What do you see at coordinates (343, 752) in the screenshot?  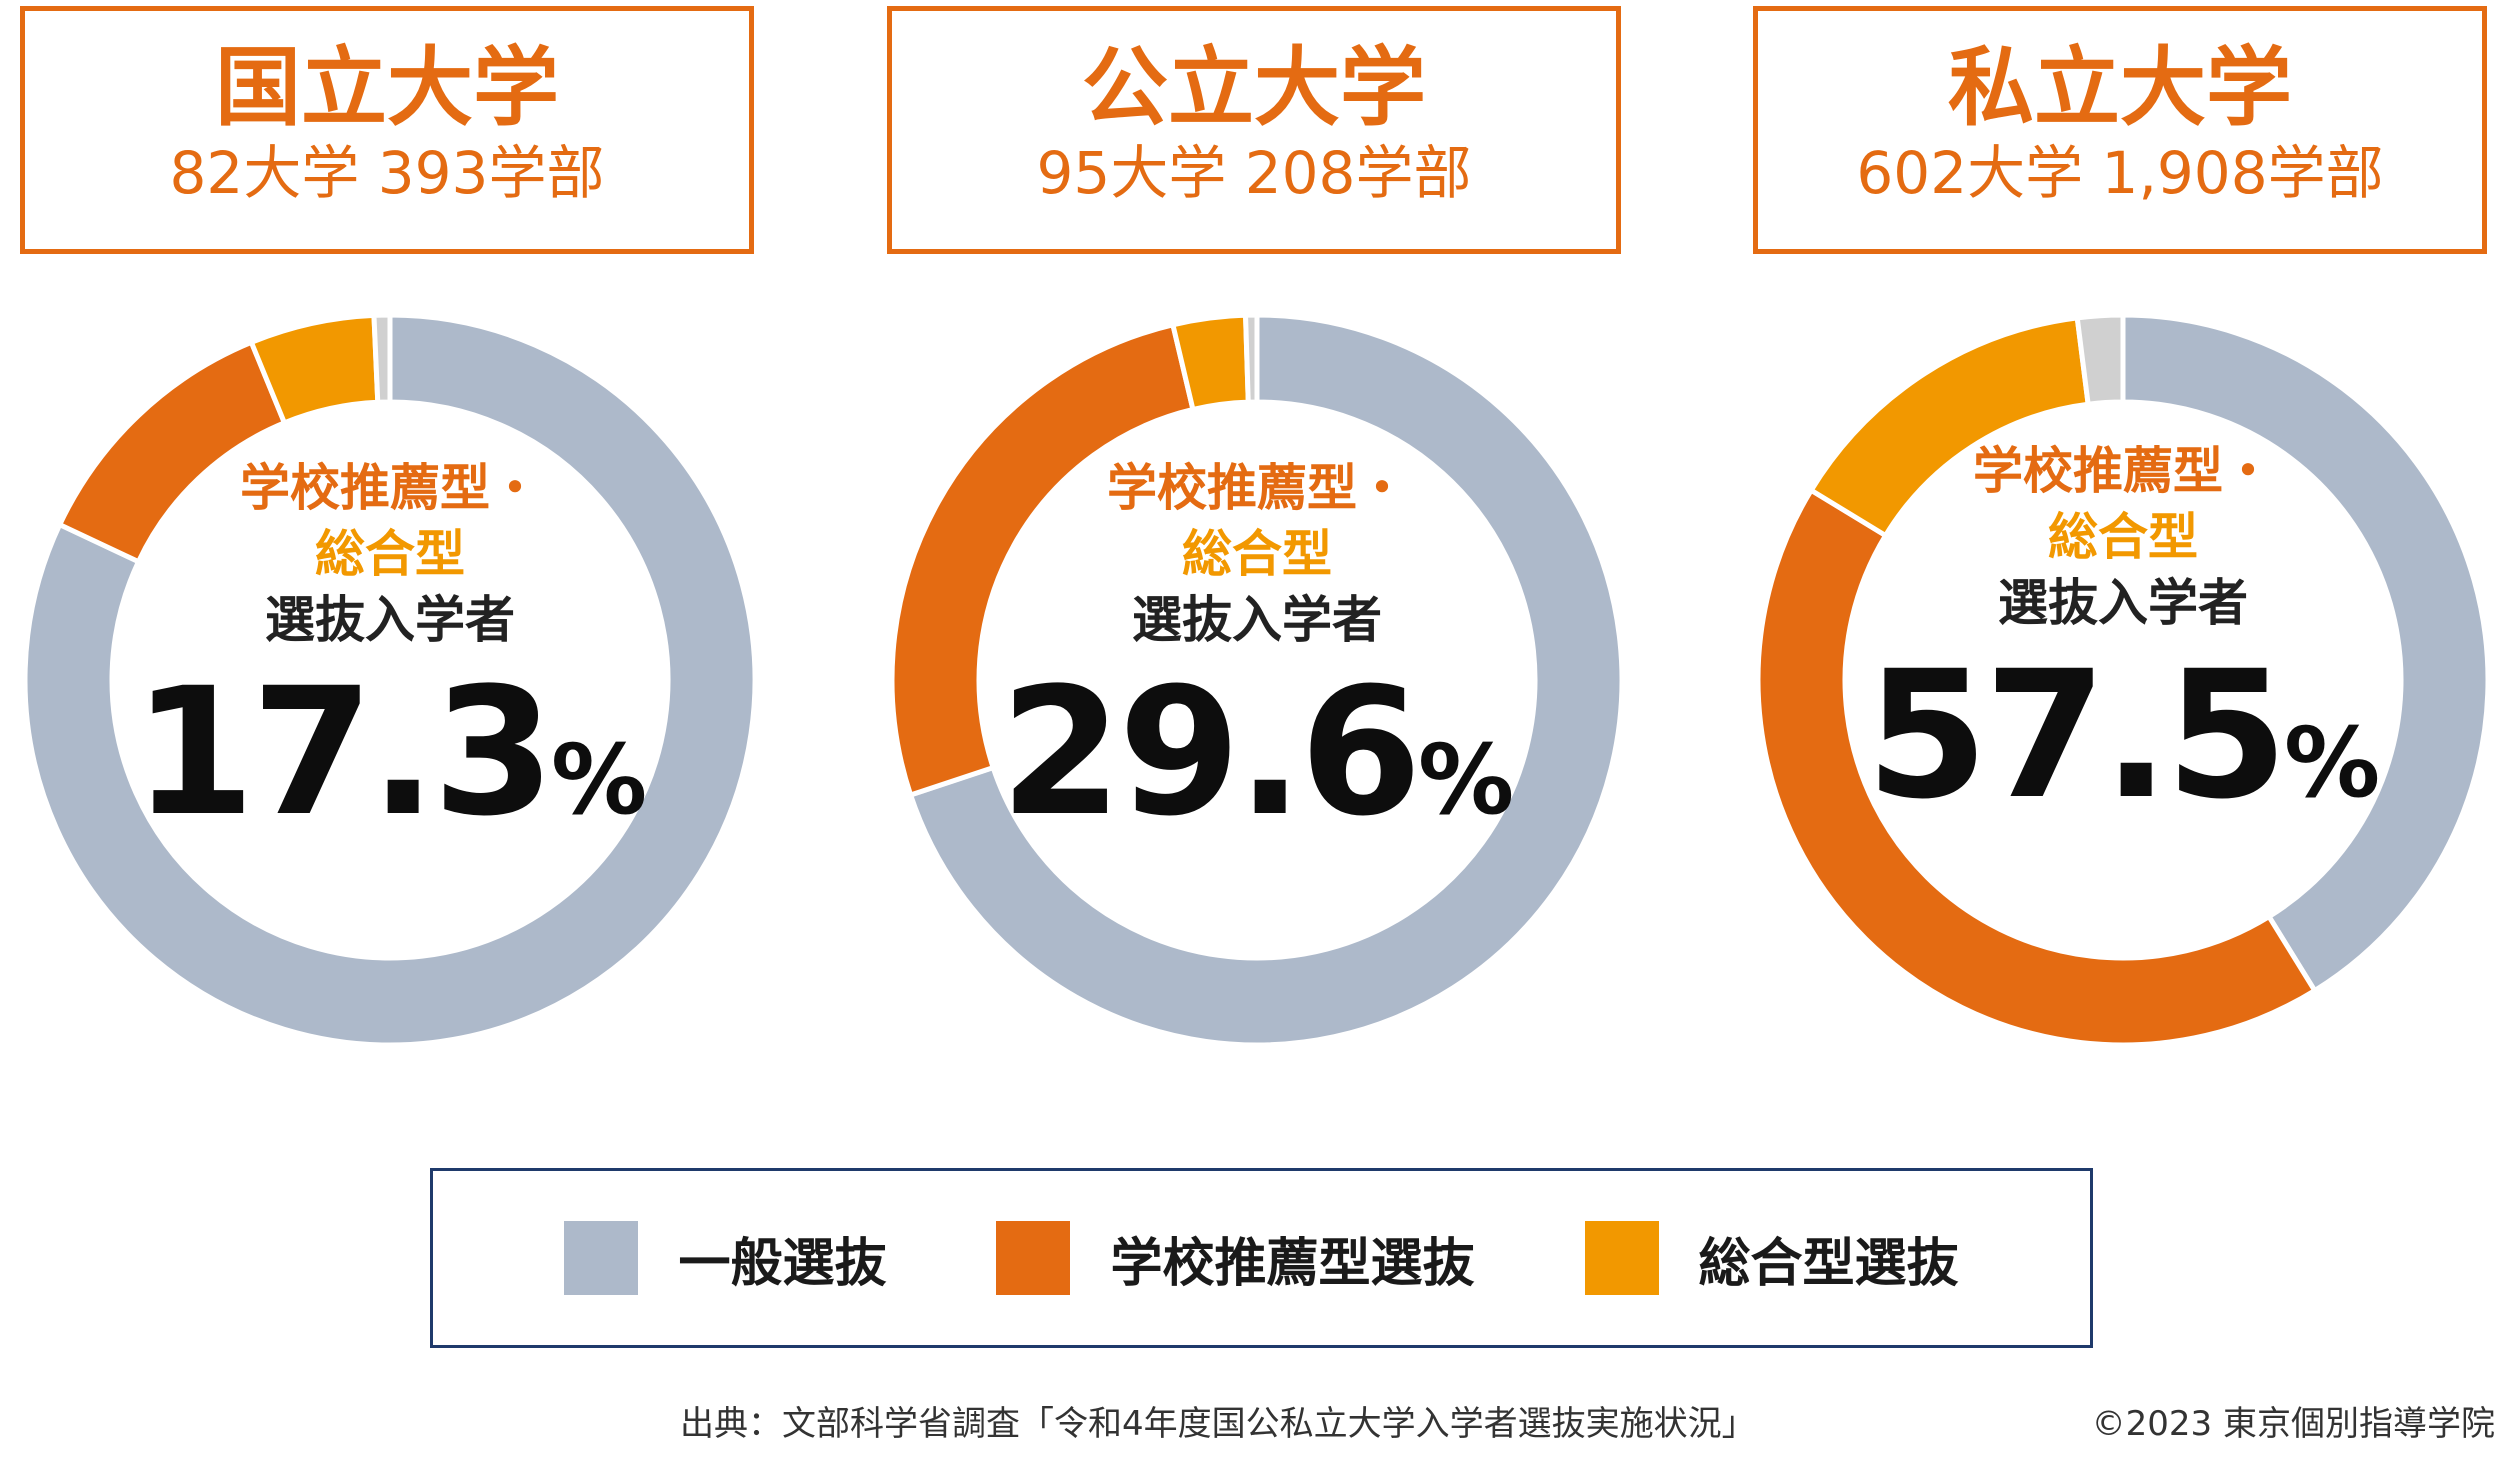 I see `percentage-value: 17.3` at bounding box center [343, 752].